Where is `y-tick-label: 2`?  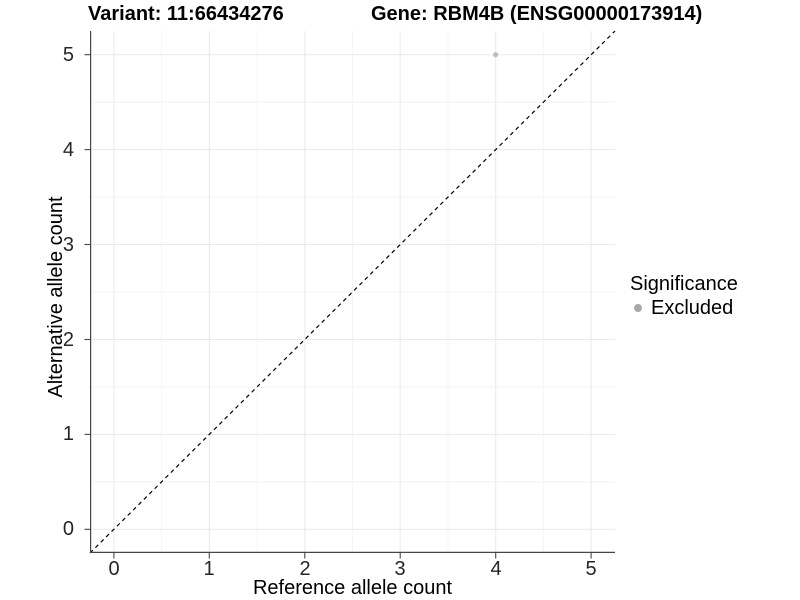 y-tick-label: 2 is located at coordinates (68, 340).